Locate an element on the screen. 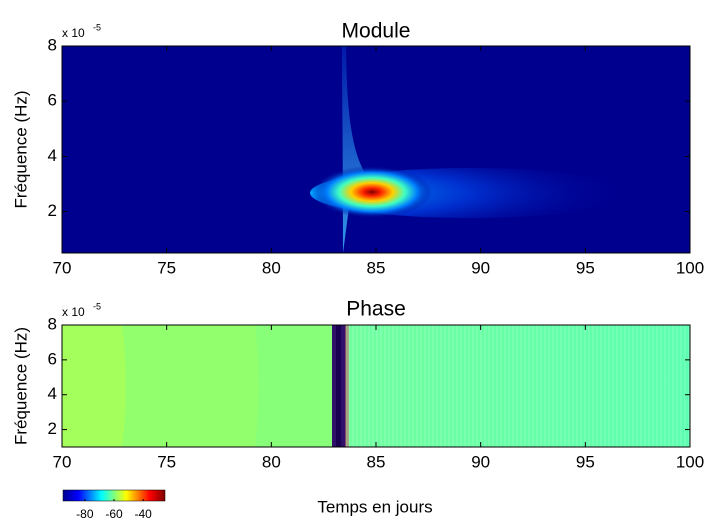  colorbar-tick-label: -40 is located at coordinates (143, 514).